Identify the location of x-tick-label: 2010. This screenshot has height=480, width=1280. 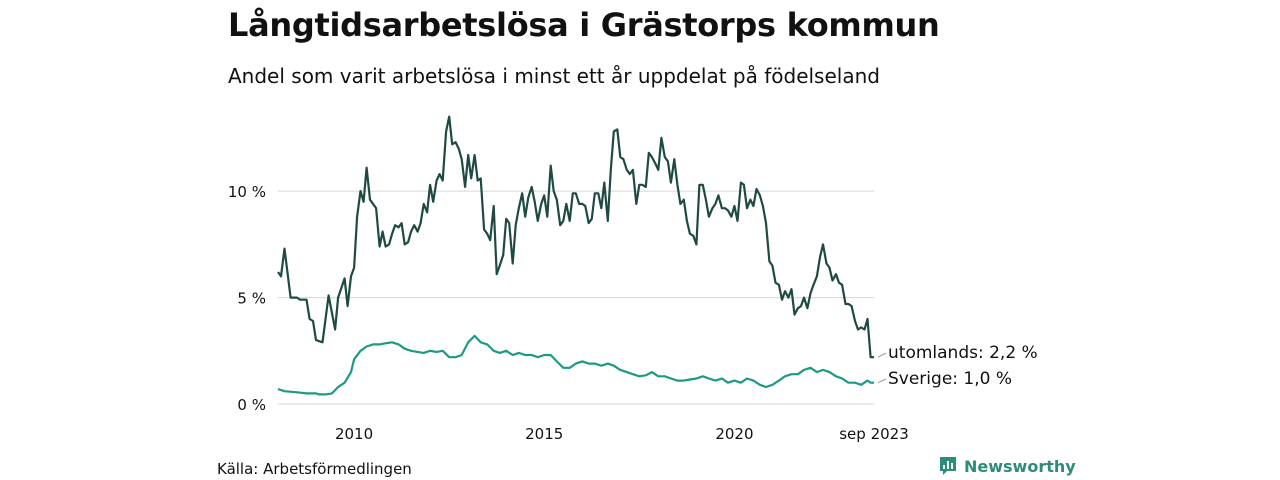
(354, 434).